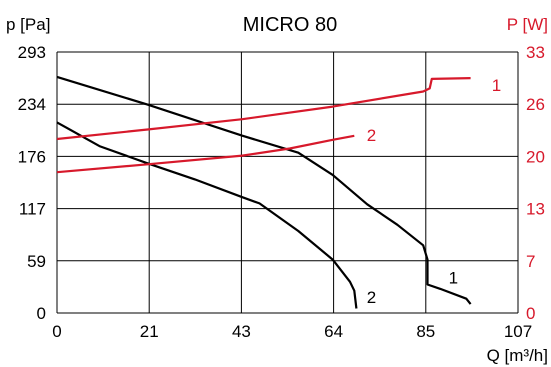 Image resolution: width=551 pixels, height=367 pixels. I want to click on y-right-tick-label: 26, so click(535, 104).